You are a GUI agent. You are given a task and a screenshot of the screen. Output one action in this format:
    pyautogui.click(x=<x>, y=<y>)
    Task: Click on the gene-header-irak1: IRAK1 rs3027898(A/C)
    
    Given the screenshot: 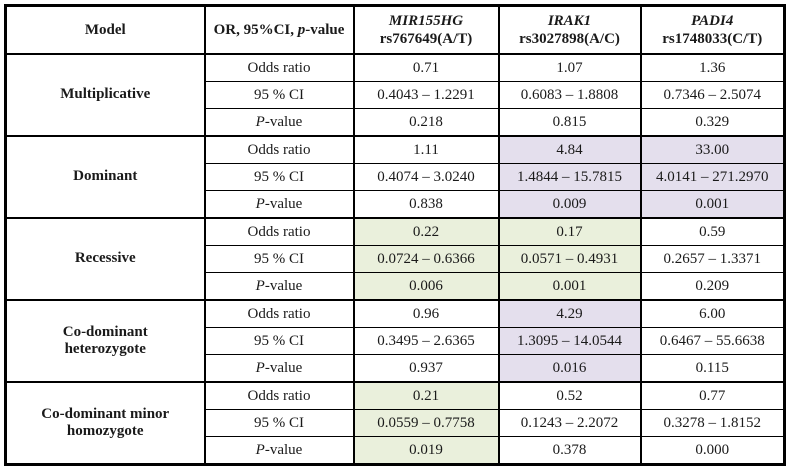 What is the action you would take?
    pyautogui.click(x=569, y=30)
    